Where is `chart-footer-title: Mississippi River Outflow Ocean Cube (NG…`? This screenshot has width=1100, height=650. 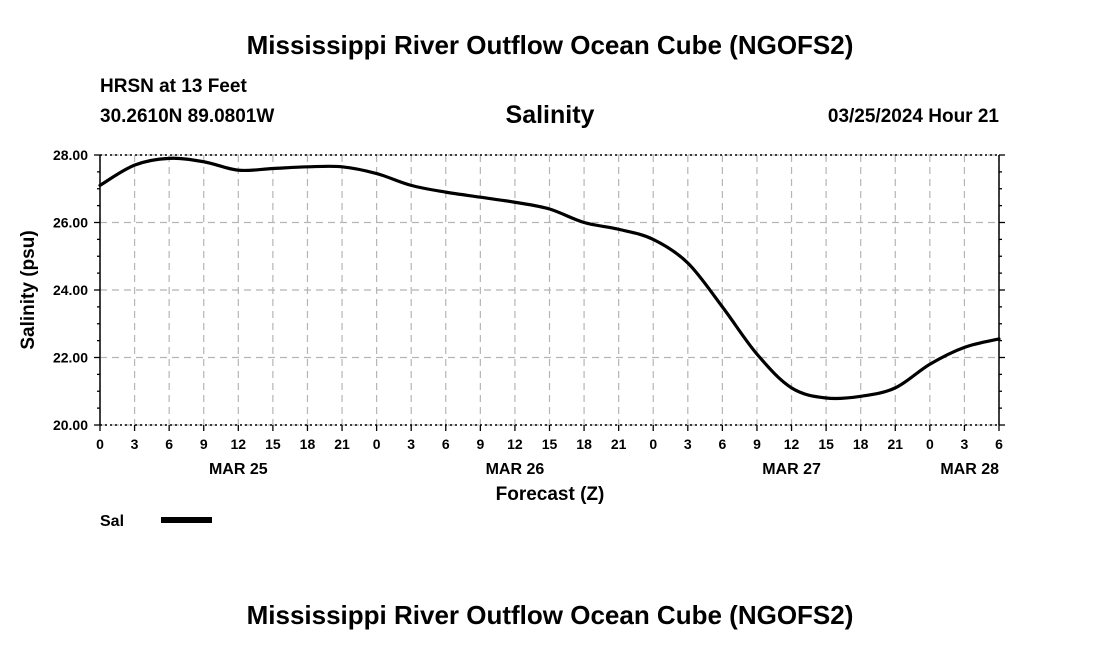
chart-footer-title: Mississippi River Outflow Ocean Cube (NG… is located at coordinates (550, 615).